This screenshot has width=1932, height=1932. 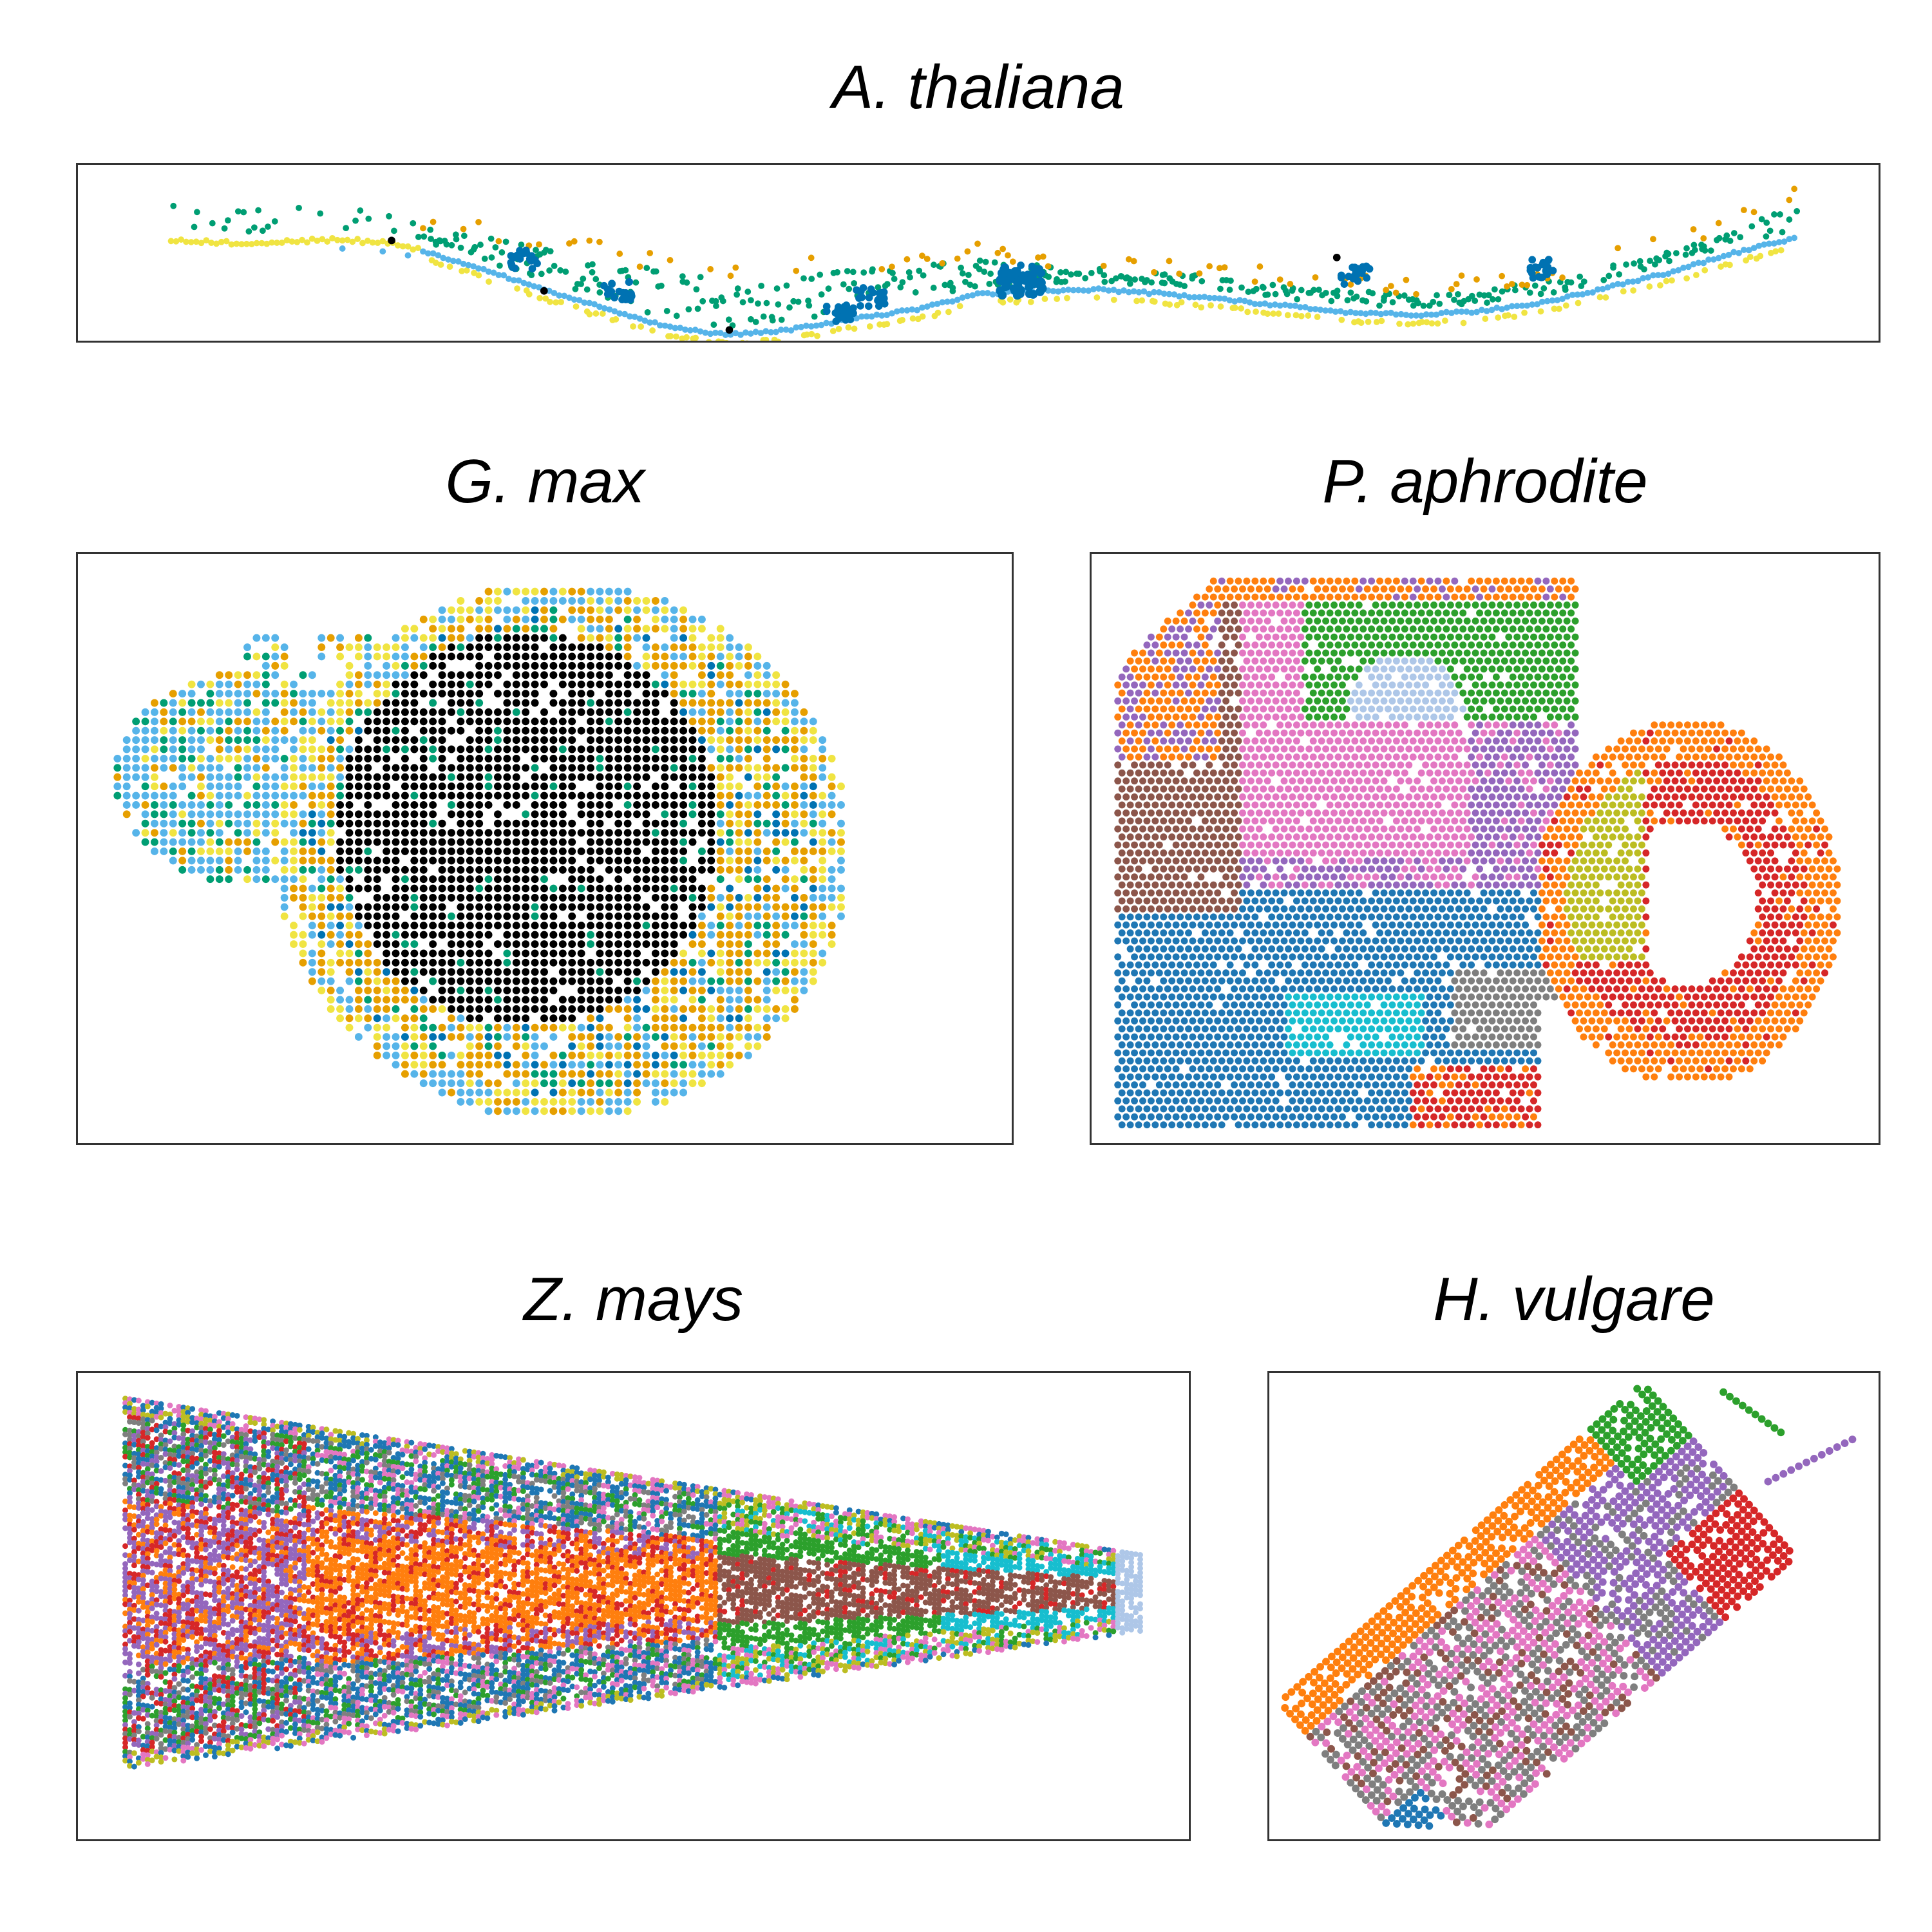 I want to click on g-max-point-2071, so click(x=637, y=740).